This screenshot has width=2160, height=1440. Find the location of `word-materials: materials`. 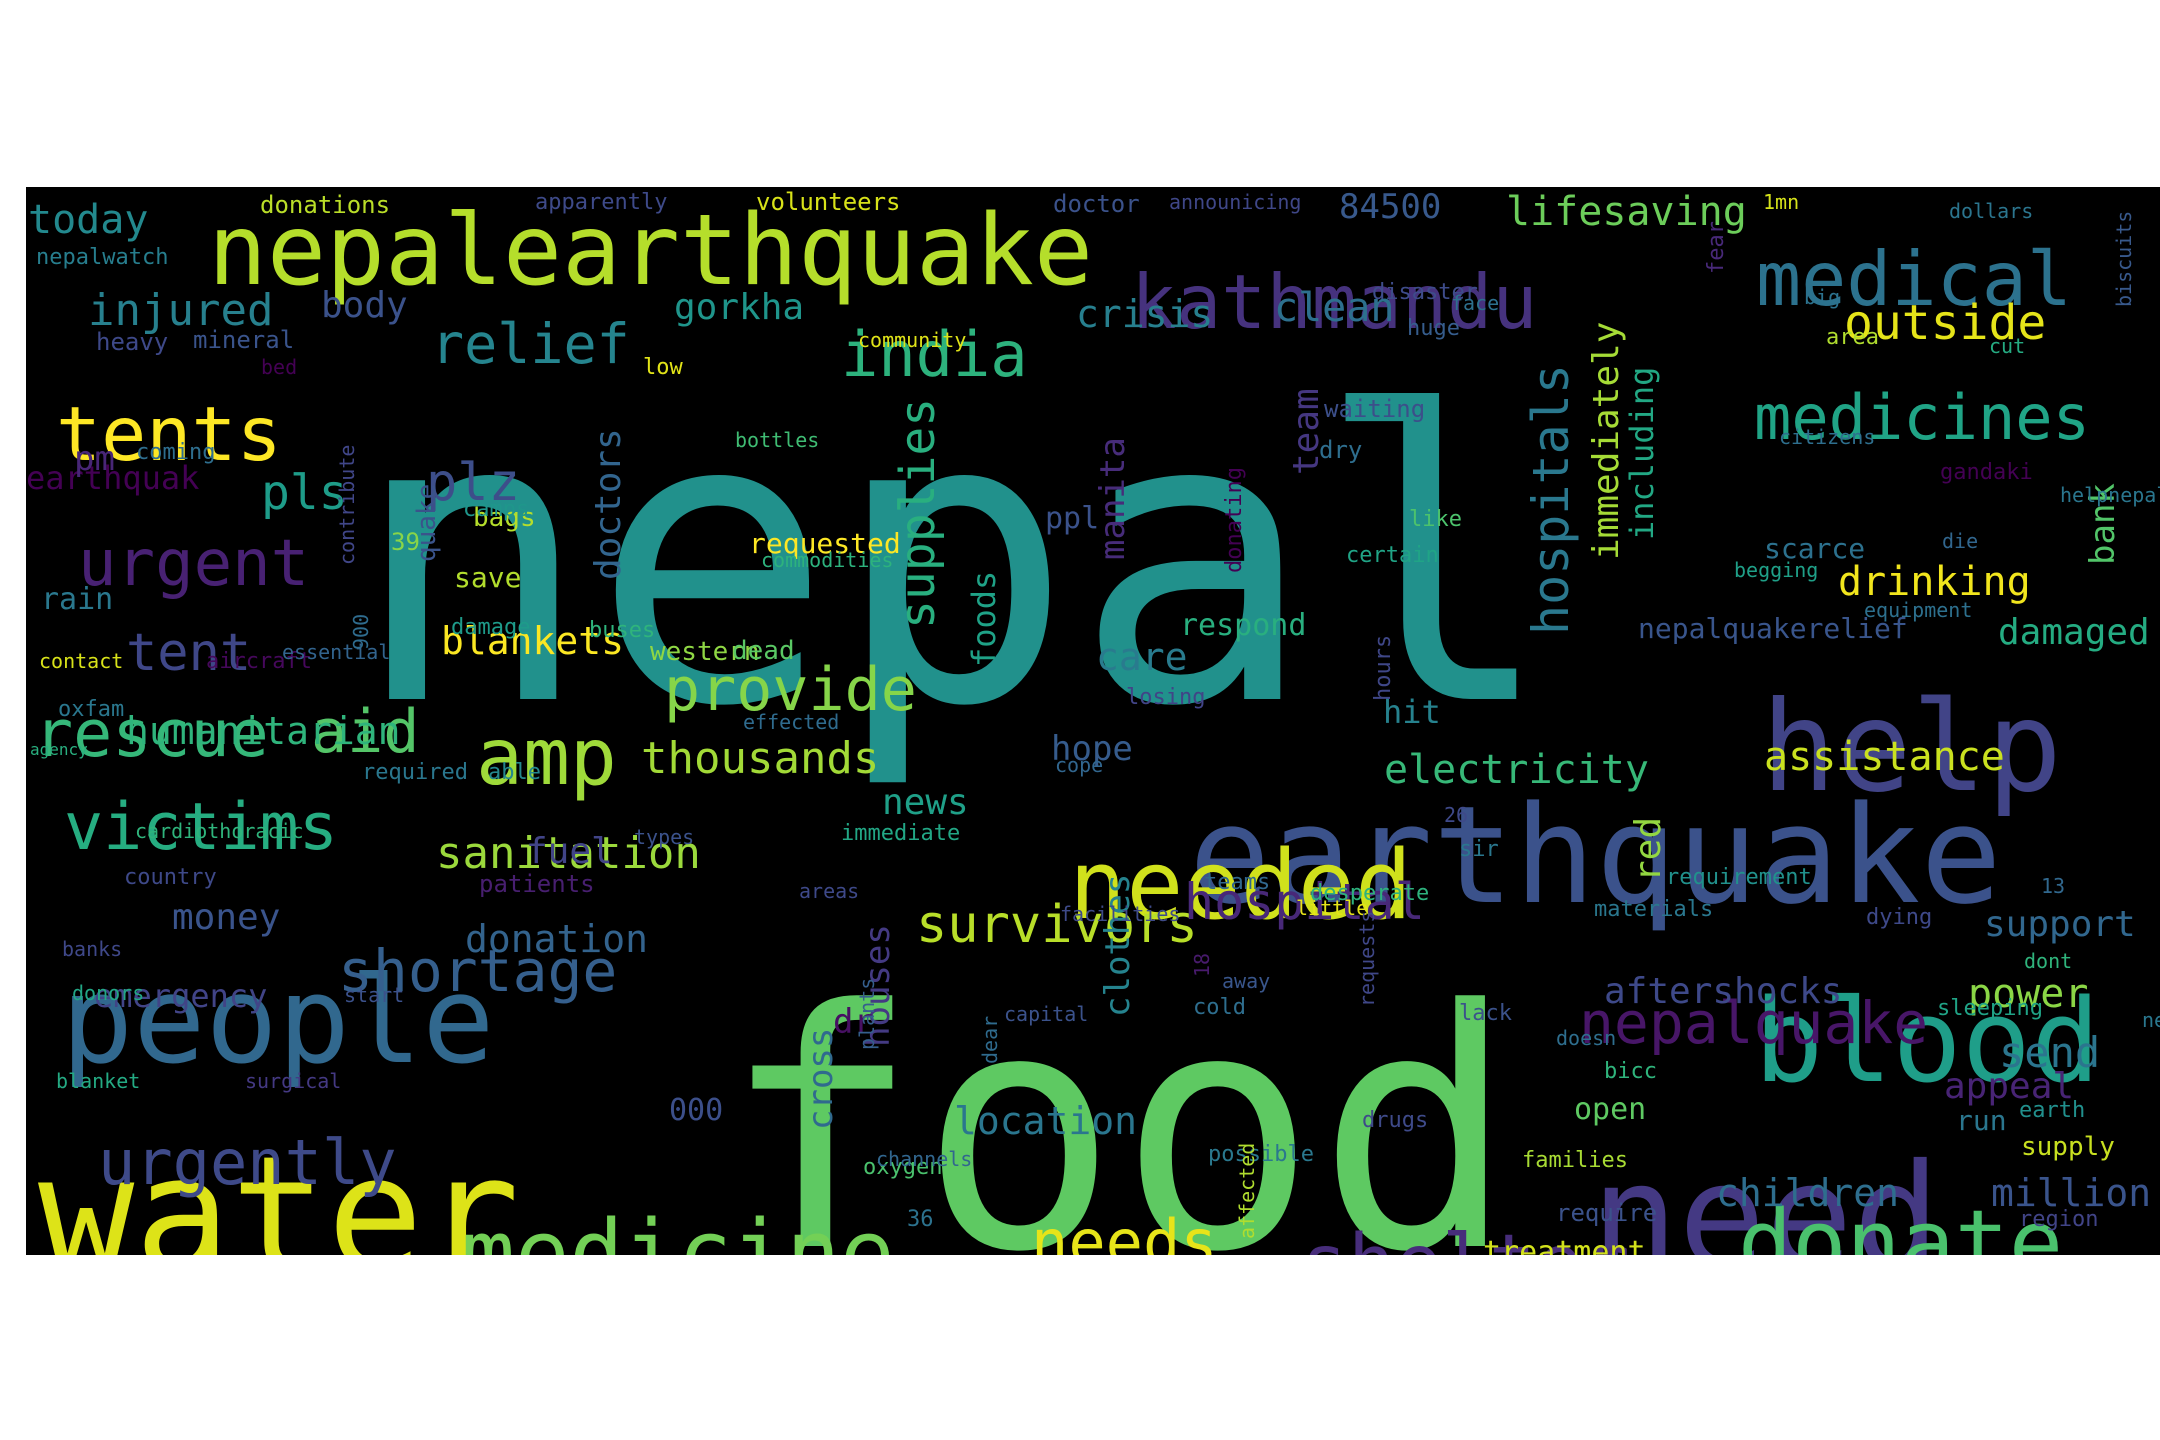

word-materials: materials is located at coordinates (1654, 909).